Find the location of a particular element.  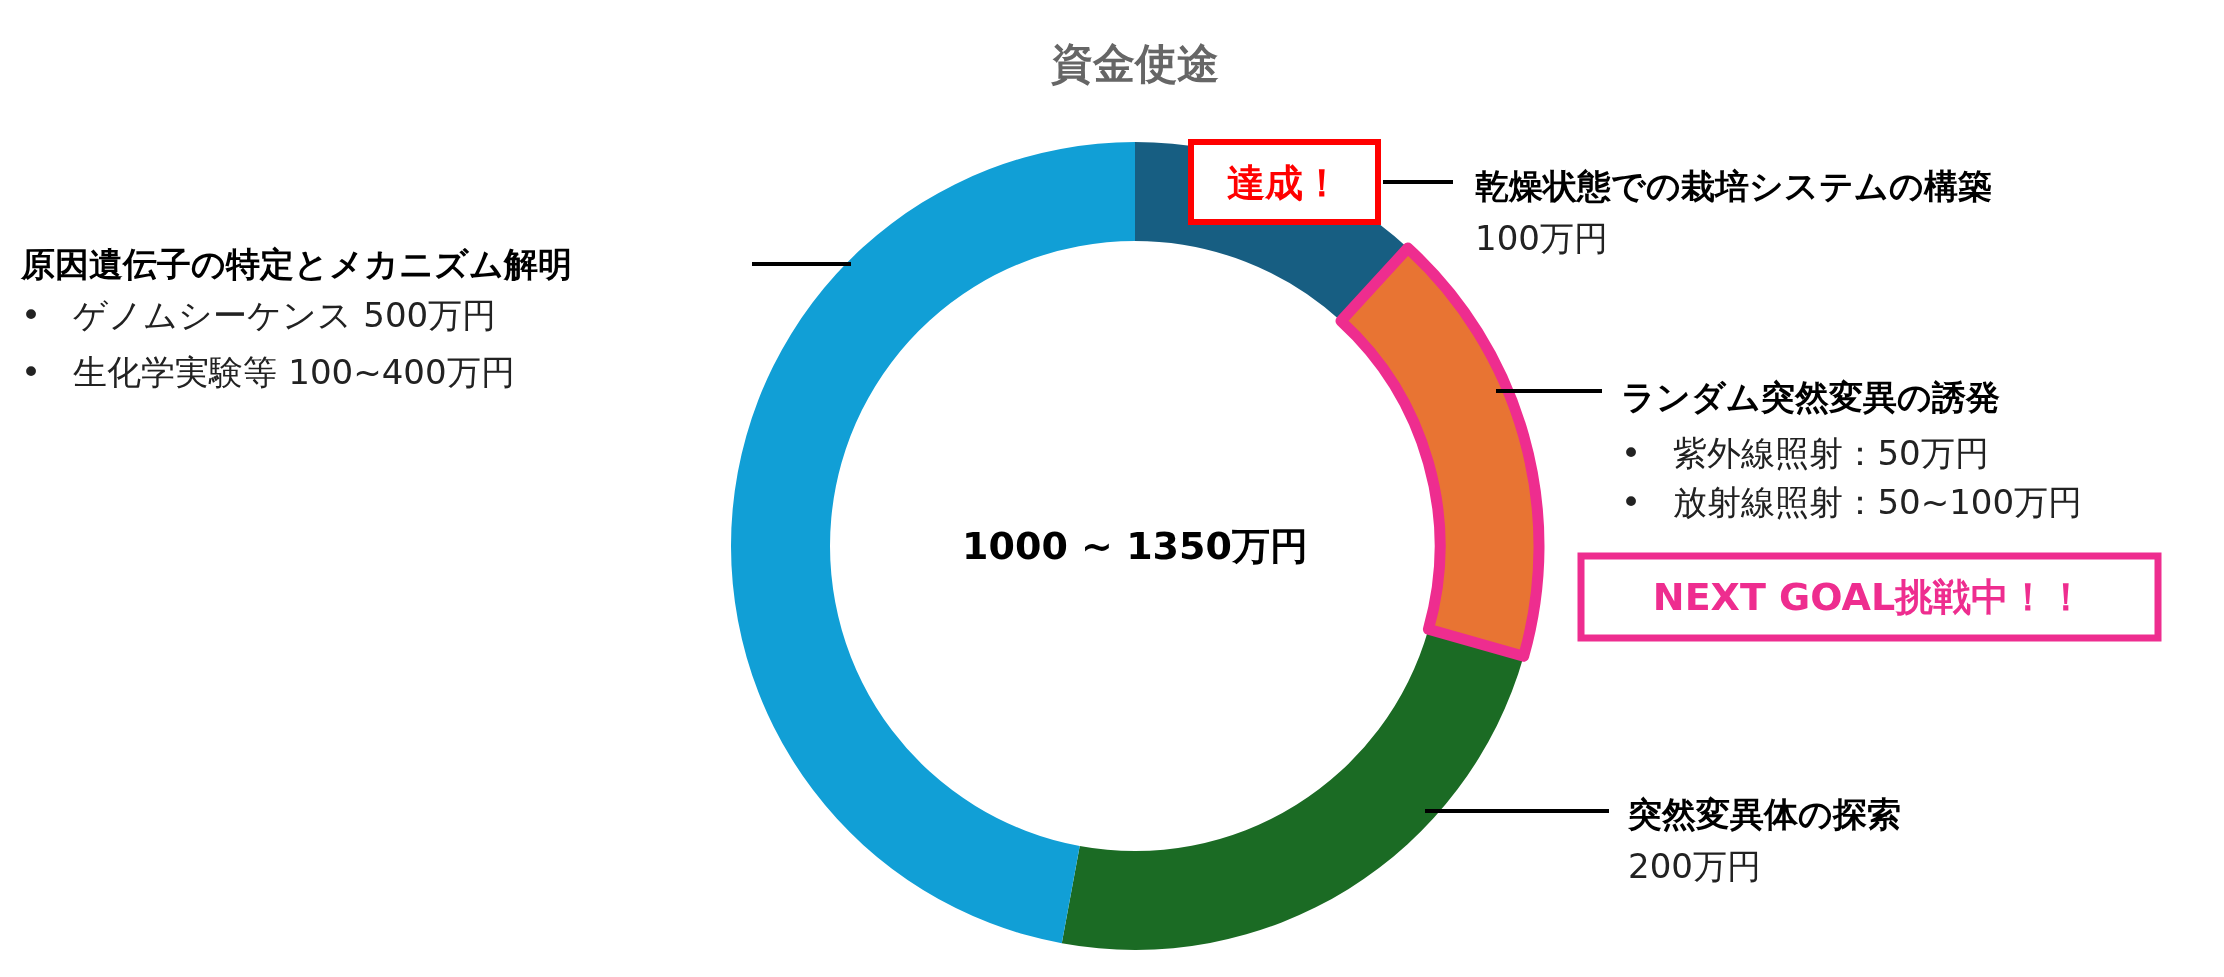

chart-title: 資金使途 is located at coordinates (1135, 63).